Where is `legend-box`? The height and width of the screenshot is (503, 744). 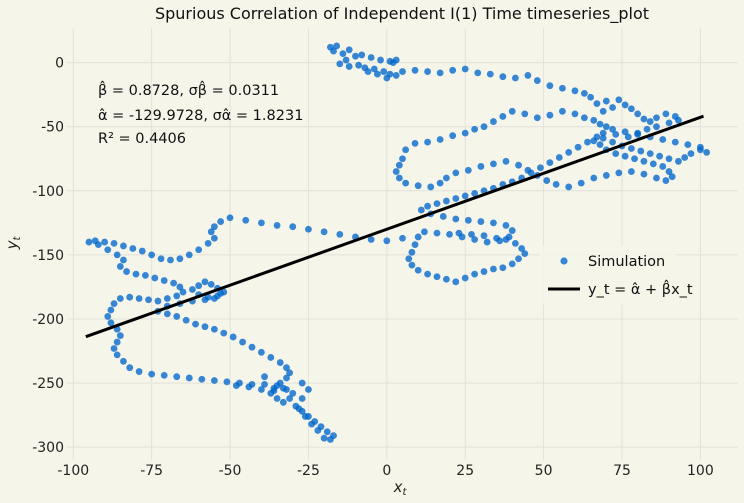 legend-box is located at coordinates (608, 275).